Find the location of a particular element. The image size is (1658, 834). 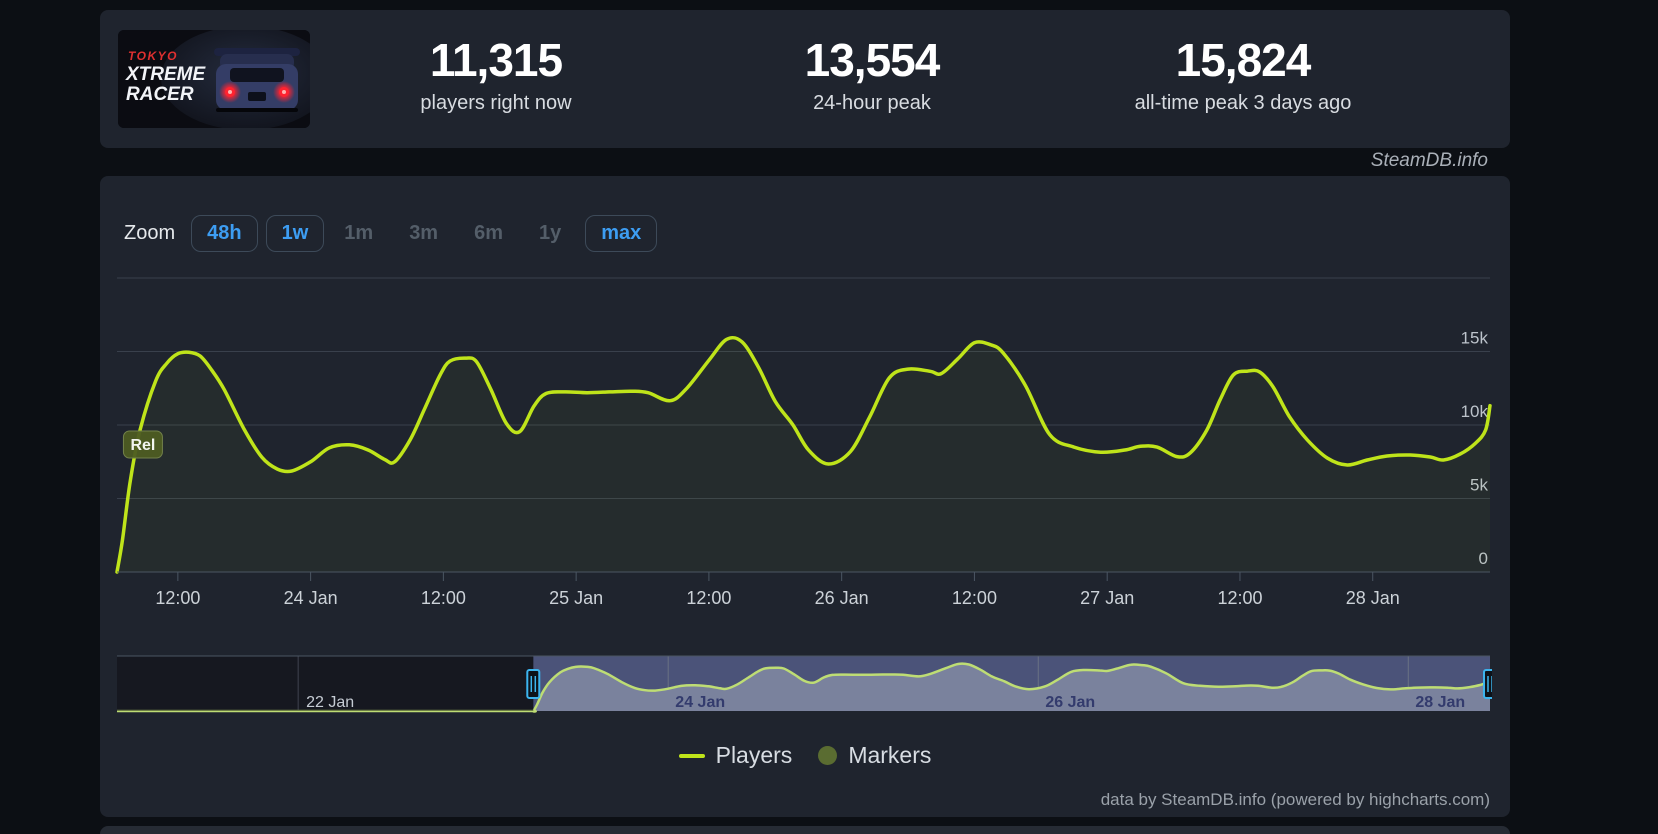

y-tick-15k: 15k is located at coordinates (1475, 338).